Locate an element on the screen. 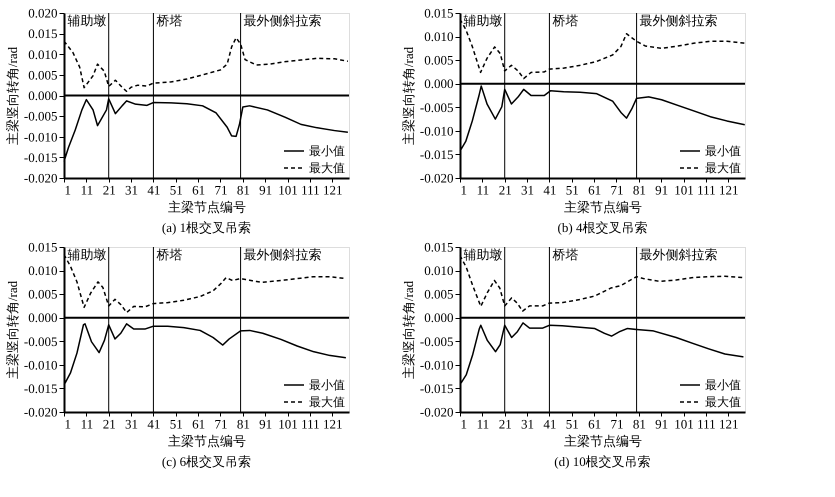 The width and height of the screenshot is (835, 497). y-tick-label: 0.020 is located at coordinates (43, 13).